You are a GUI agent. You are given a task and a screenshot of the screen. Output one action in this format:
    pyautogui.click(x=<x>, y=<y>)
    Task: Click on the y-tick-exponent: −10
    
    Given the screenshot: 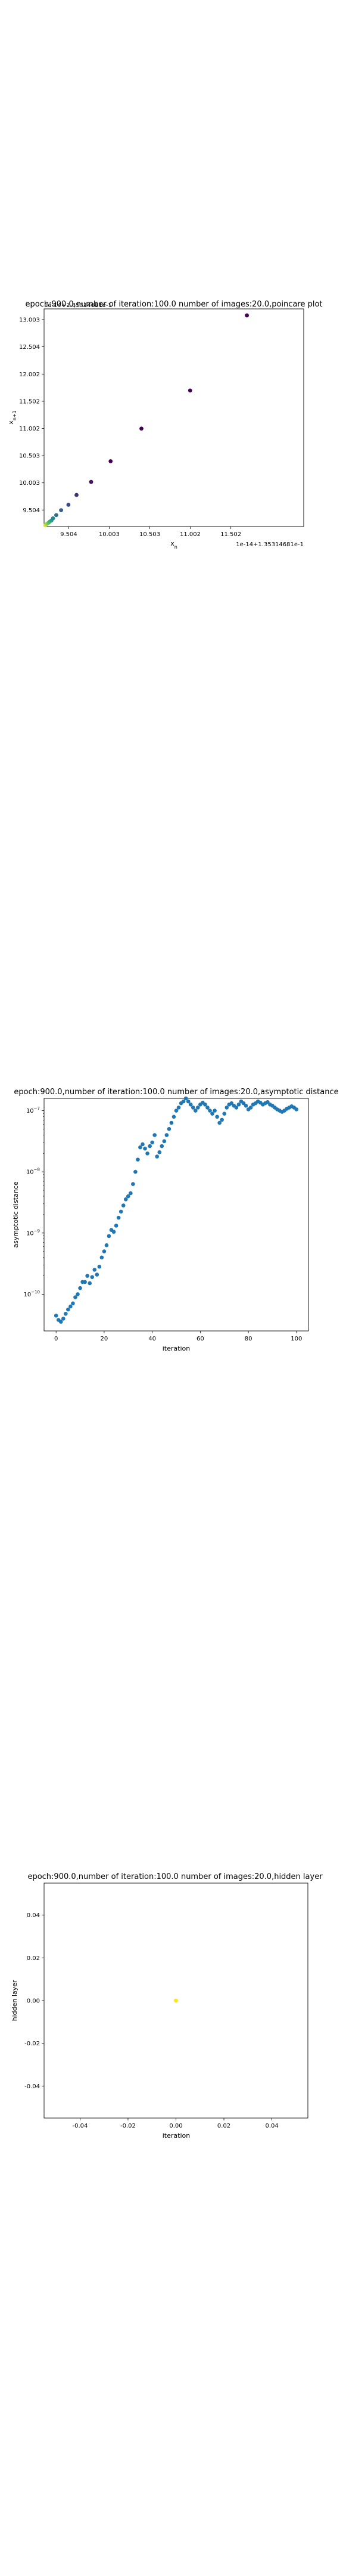 What is the action you would take?
    pyautogui.click(x=36, y=1292)
    